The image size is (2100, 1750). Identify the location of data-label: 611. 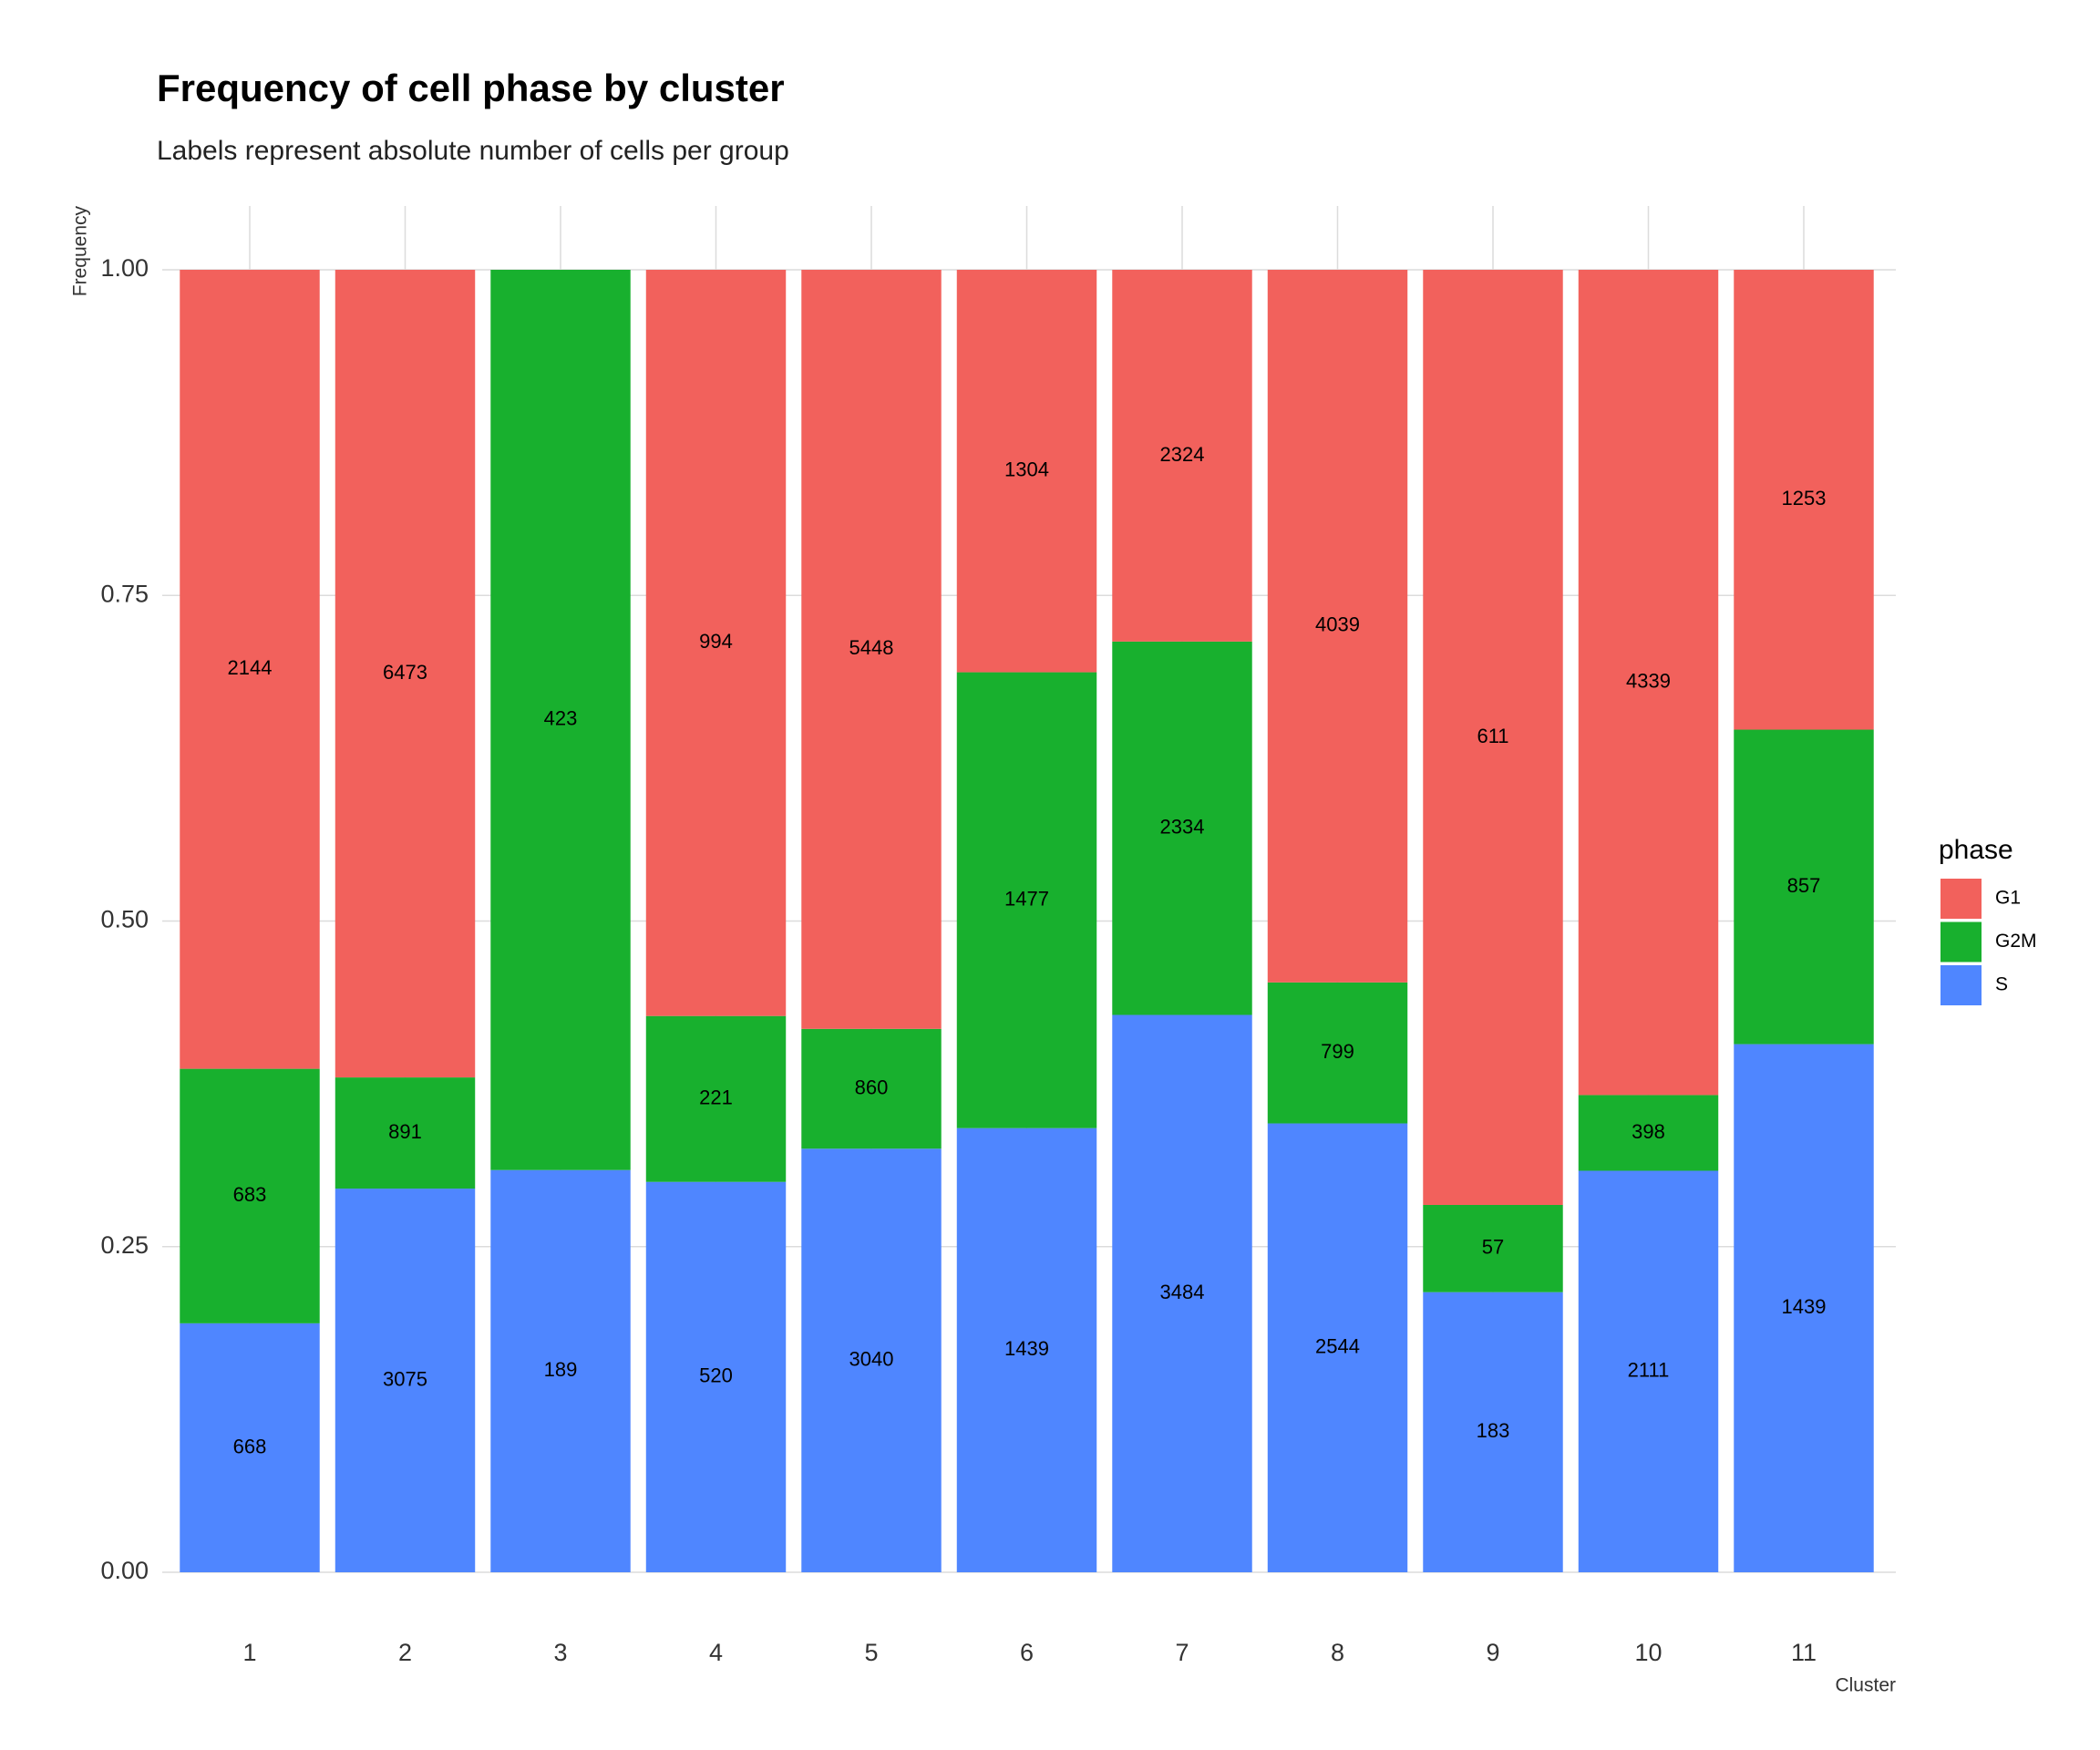
(1492, 736).